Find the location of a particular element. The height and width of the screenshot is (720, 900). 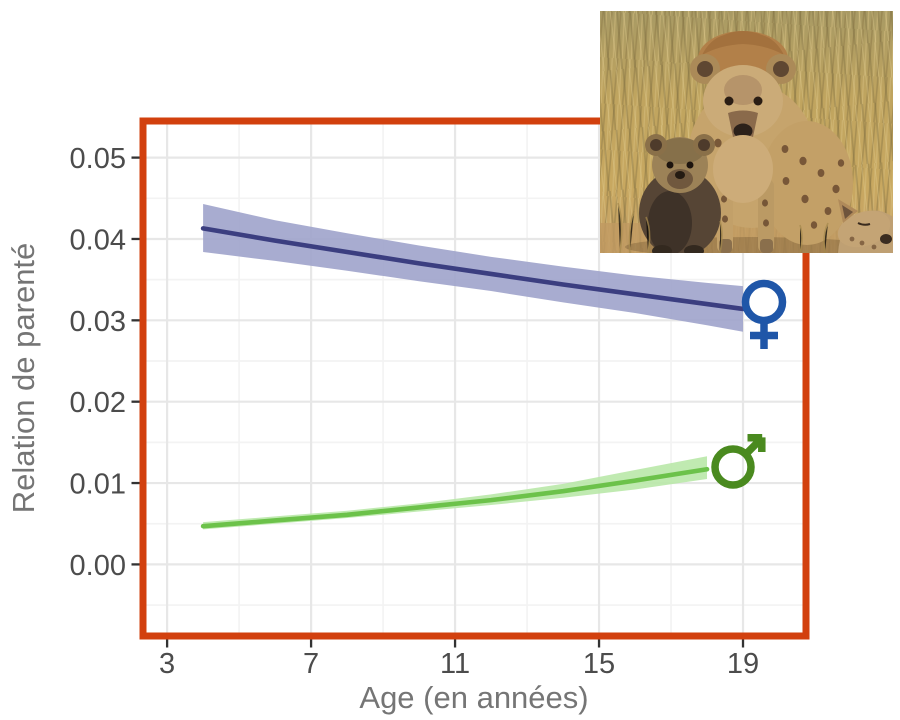

adult-hyena is located at coordinates (770, 142).